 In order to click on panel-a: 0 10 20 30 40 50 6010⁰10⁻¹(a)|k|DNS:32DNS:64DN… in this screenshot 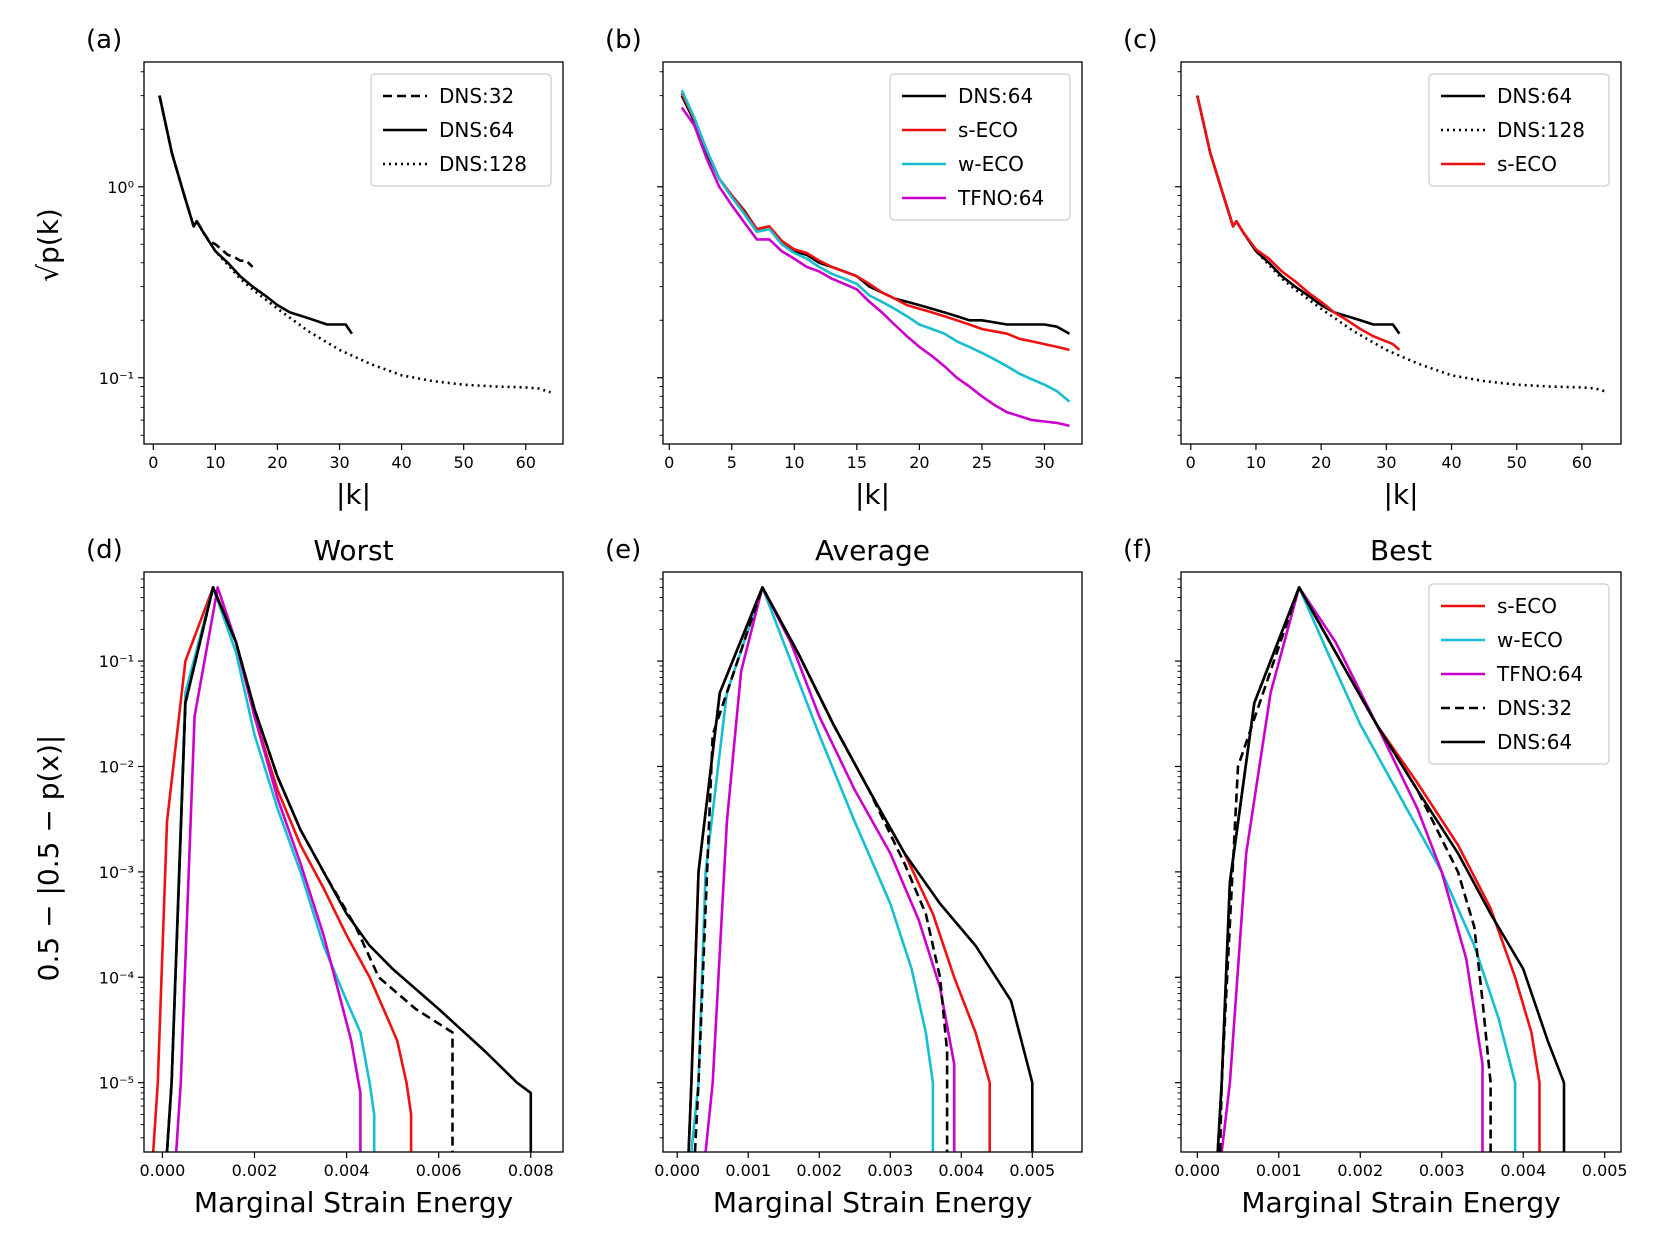, I will do `click(325, 268)`.